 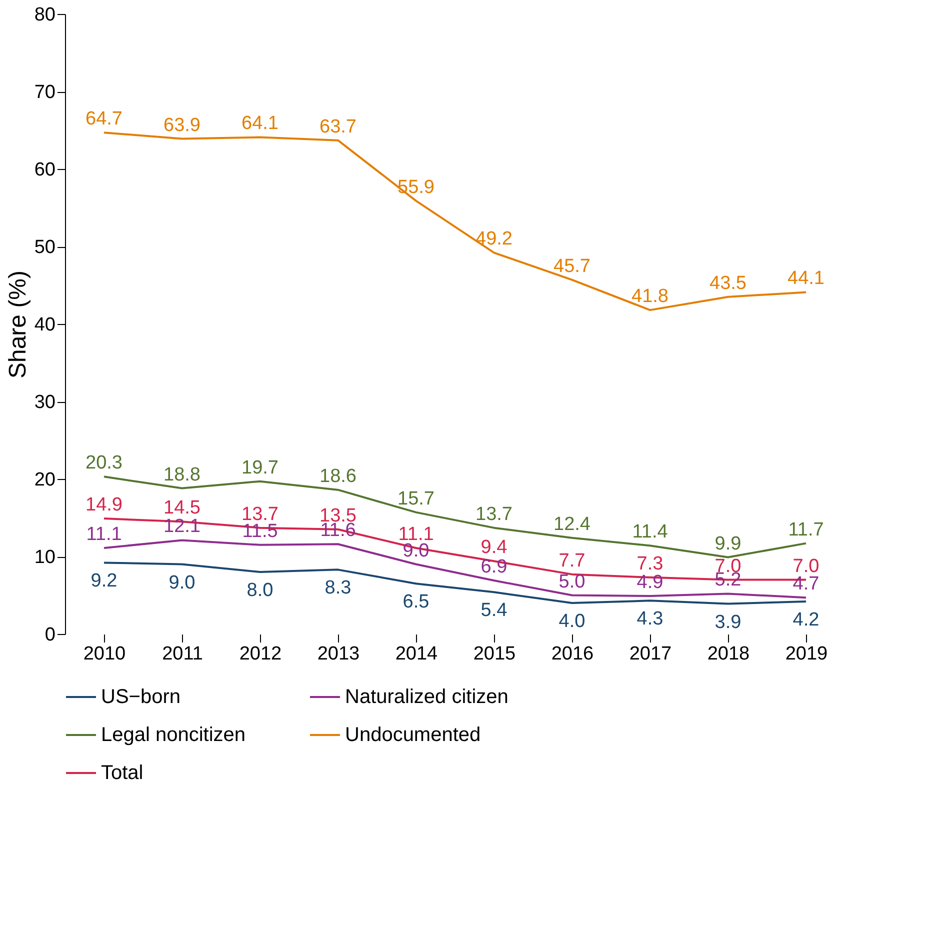 What do you see at coordinates (728, 543) in the screenshot?
I see `data-label: 9.9` at bounding box center [728, 543].